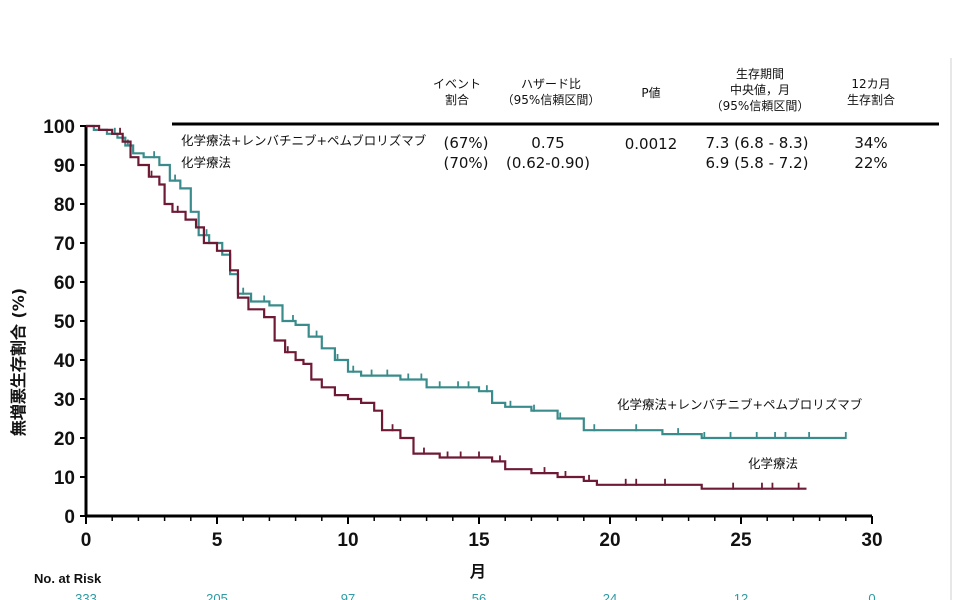 The width and height of the screenshot is (960, 600). What do you see at coordinates (64, 283) in the screenshot?
I see `y-tick-label: 60` at bounding box center [64, 283].